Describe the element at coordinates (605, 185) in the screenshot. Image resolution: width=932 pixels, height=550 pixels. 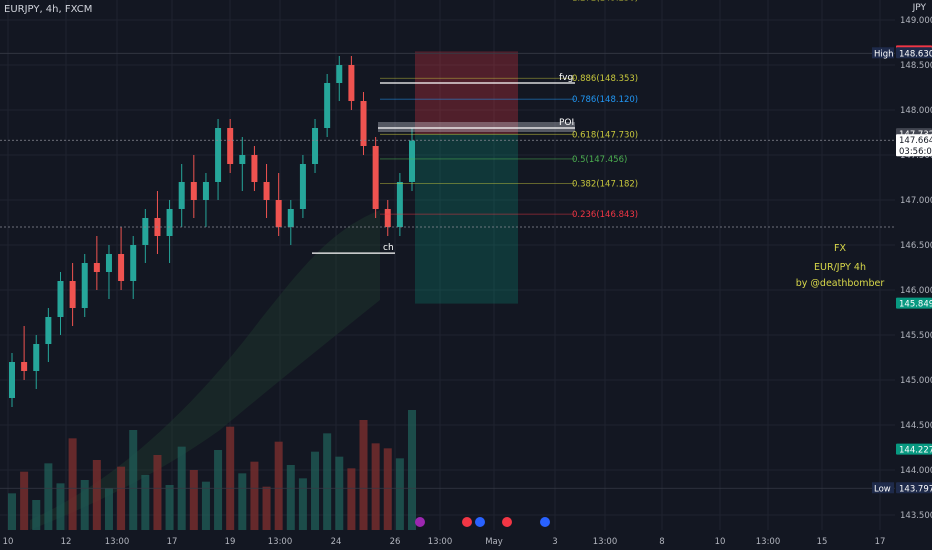
I see `fib-label: 0.382(147.182)` at that location.